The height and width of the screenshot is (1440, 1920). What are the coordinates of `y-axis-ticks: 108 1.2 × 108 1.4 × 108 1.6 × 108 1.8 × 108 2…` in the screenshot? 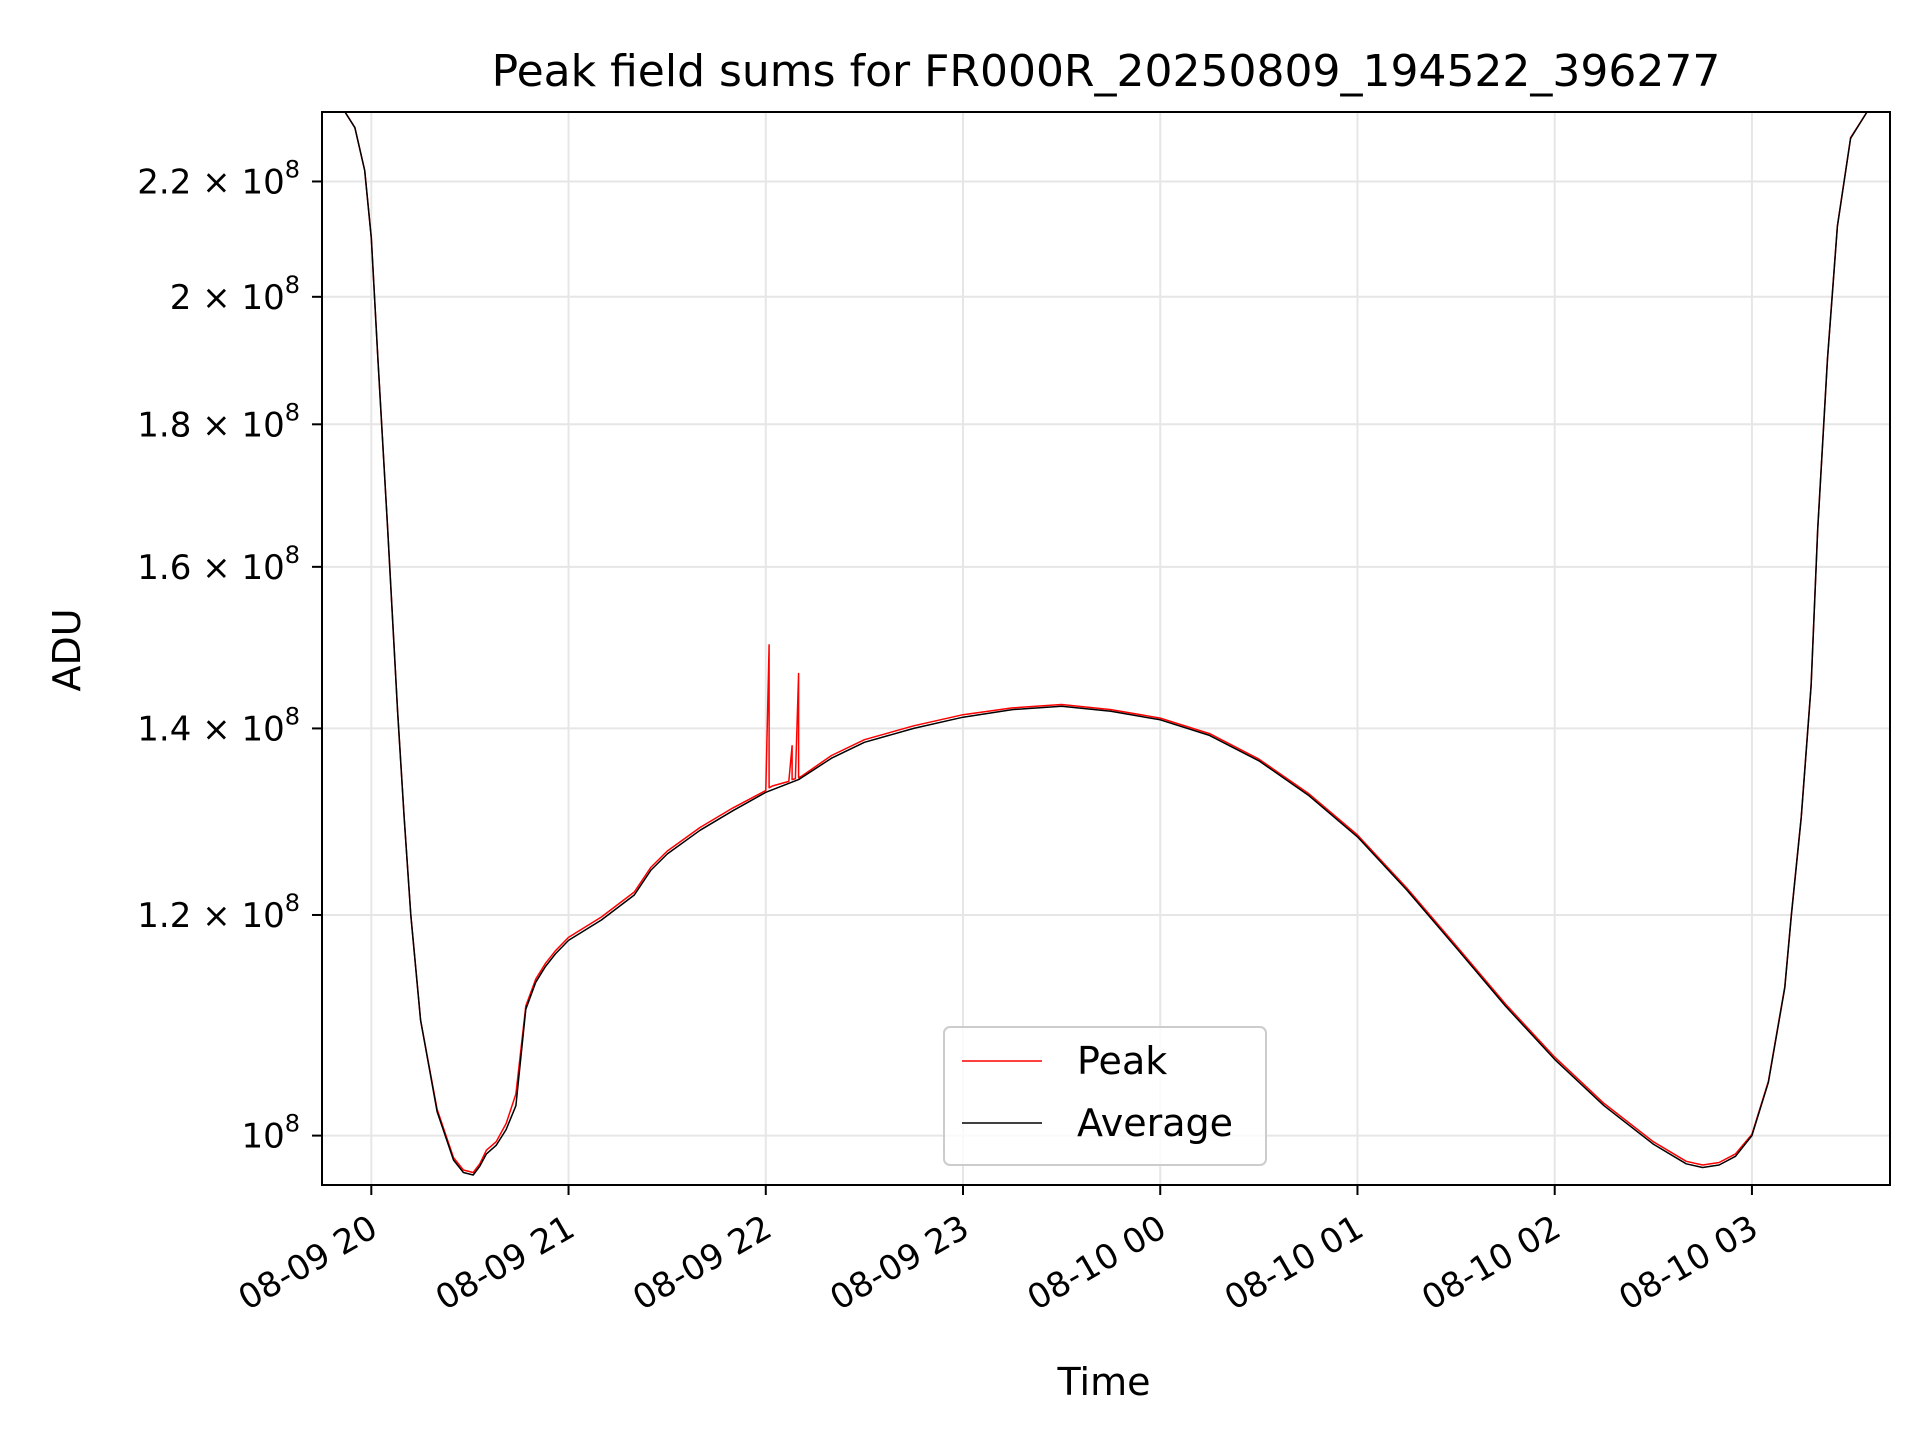 It's located at (229, 656).